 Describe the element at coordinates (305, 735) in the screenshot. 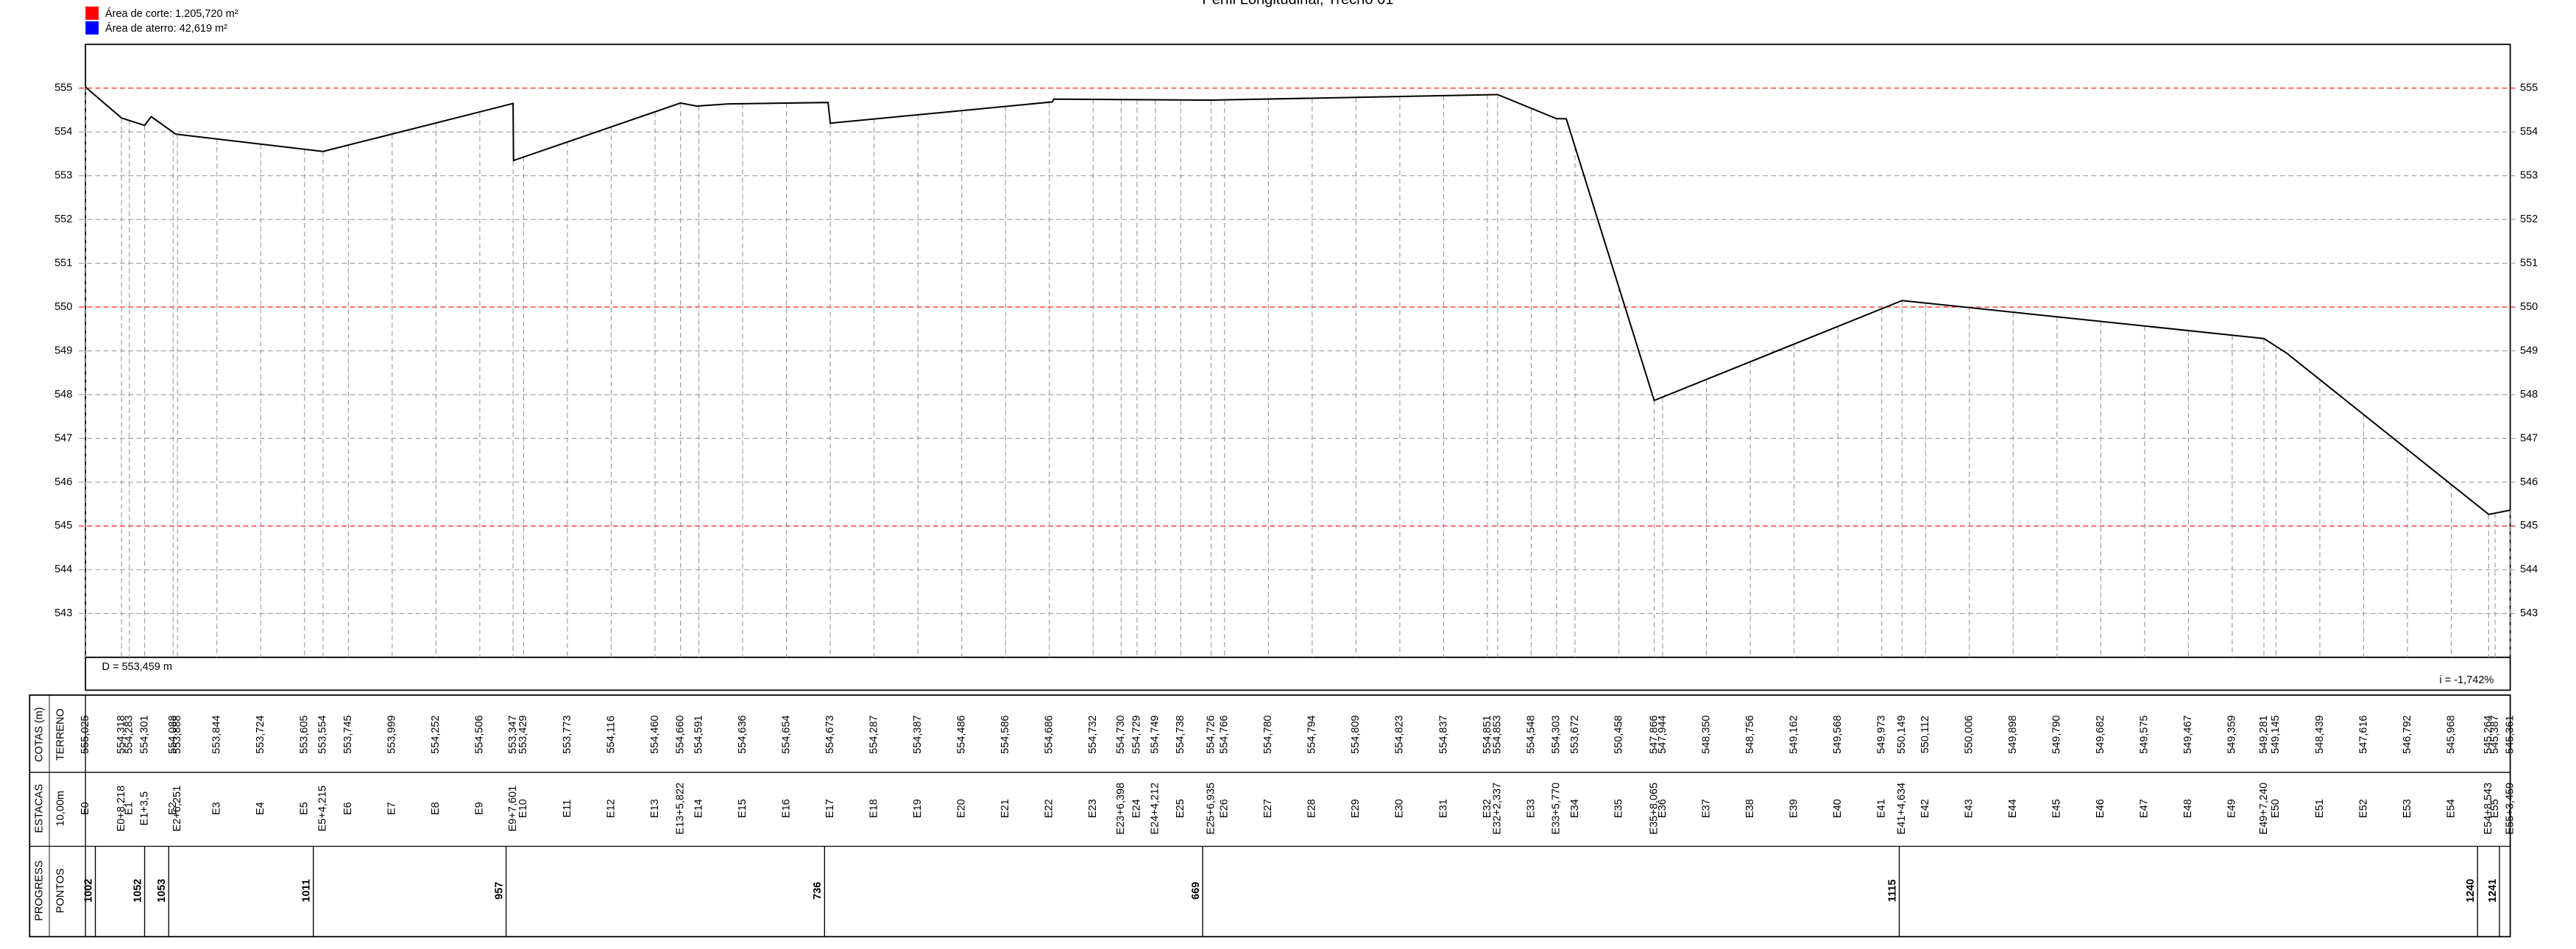

I see `station-cota: 553,605` at that location.